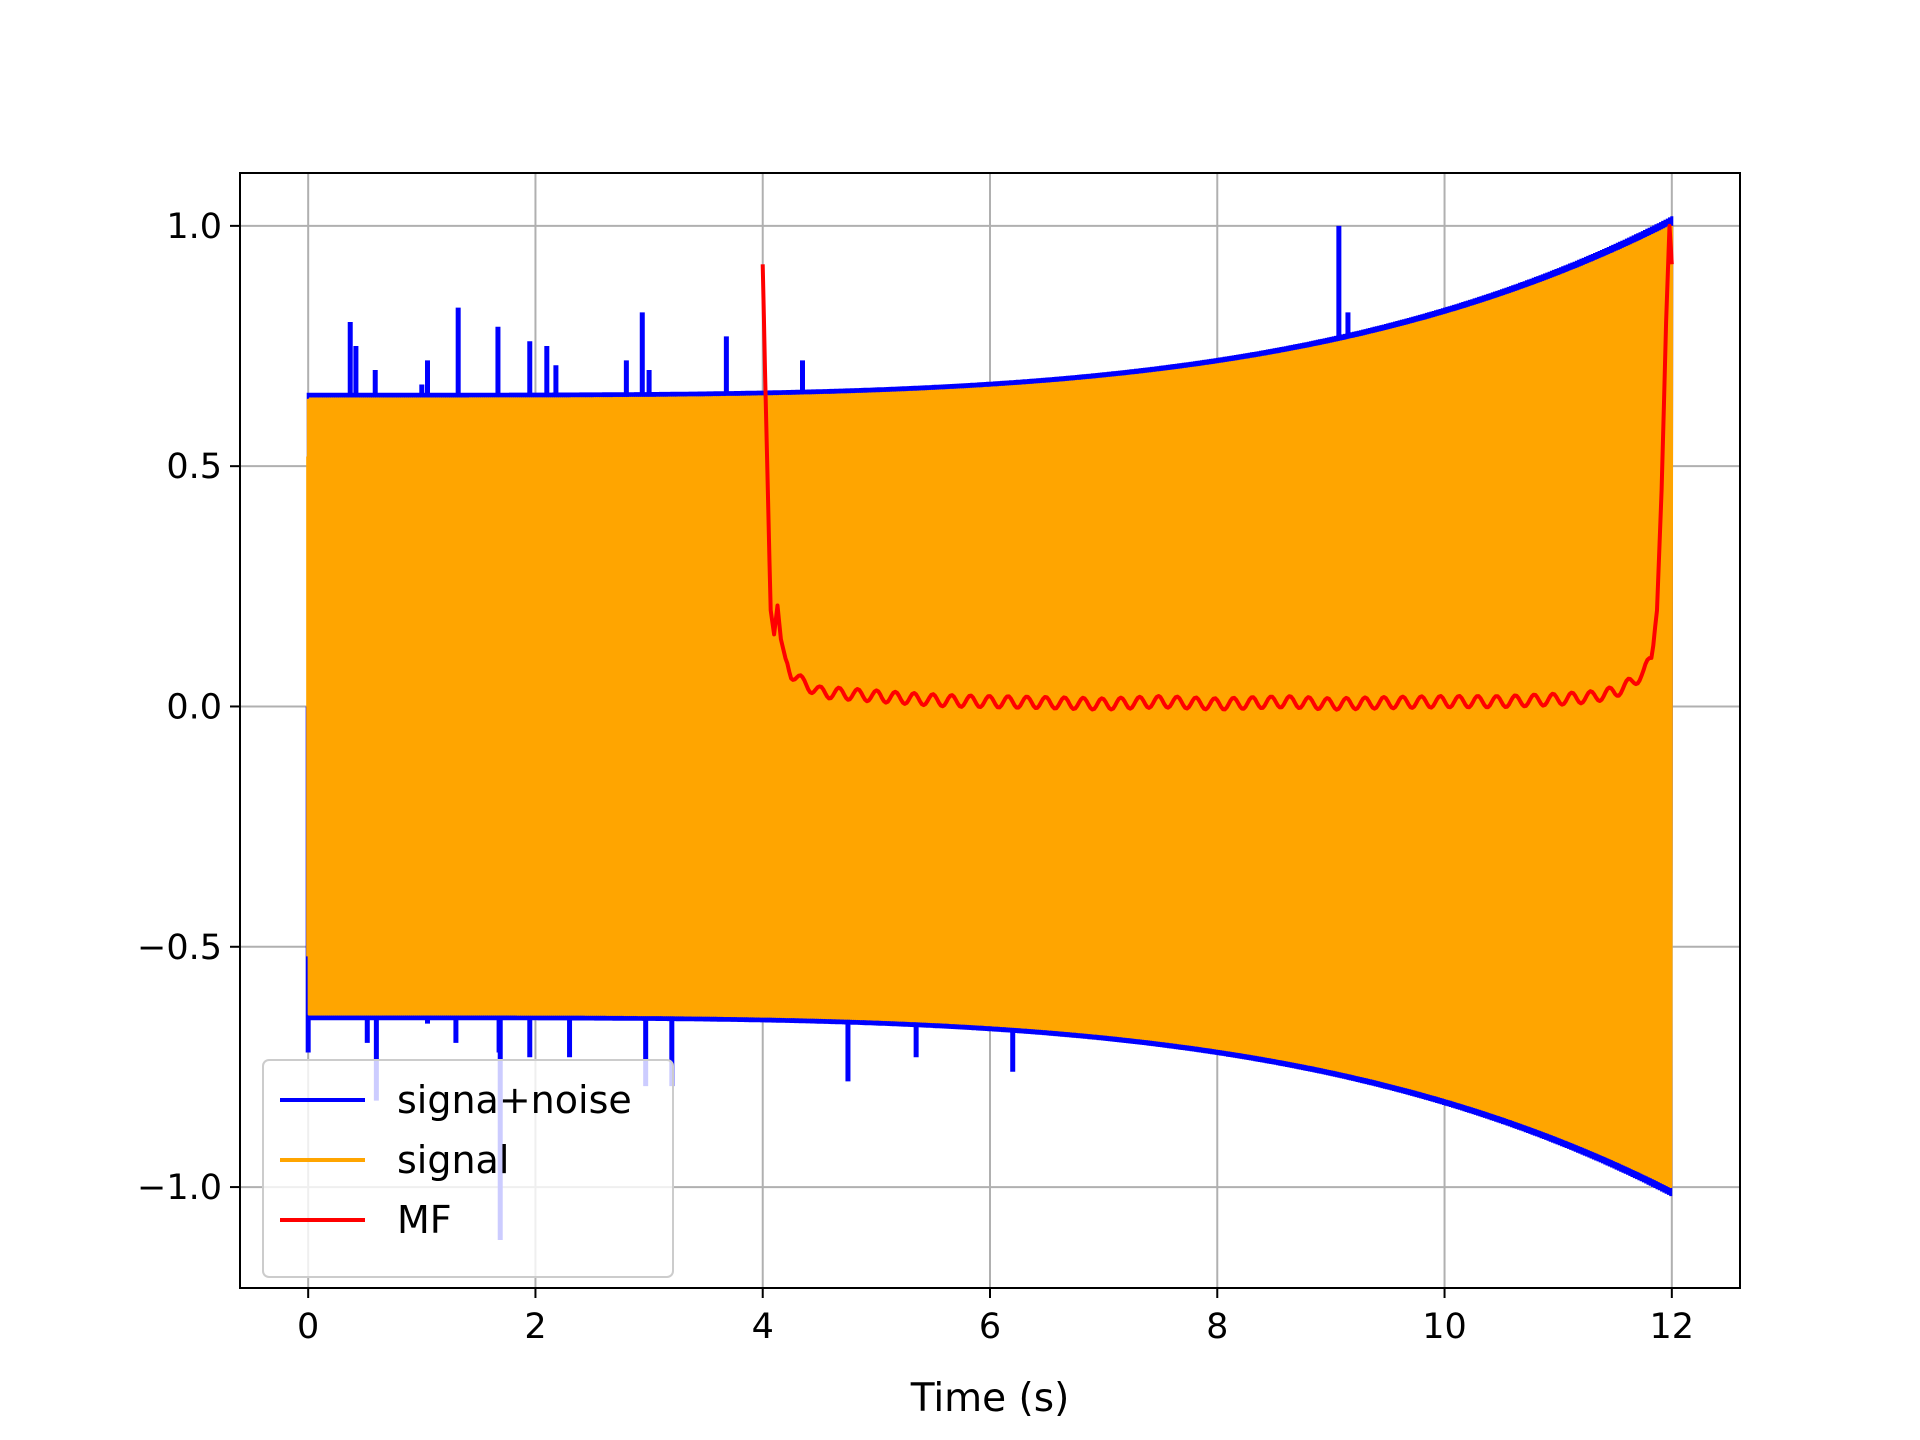 The width and height of the screenshot is (1920, 1440). What do you see at coordinates (1444, 1327) in the screenshot?
I see `x-tick-label: 10` at bounding box center [1444, 1327].